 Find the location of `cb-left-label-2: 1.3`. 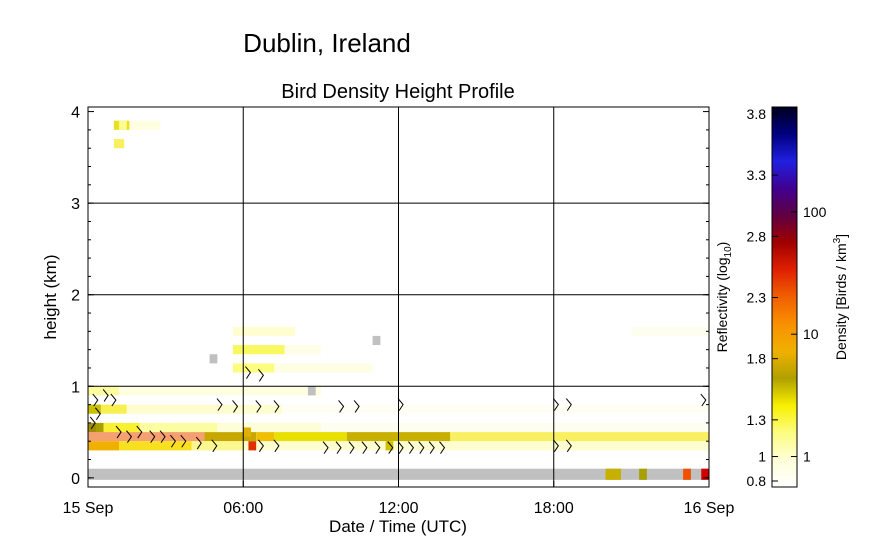

cb-left-label-2: 1.3 is located at coordinates (757, 420).